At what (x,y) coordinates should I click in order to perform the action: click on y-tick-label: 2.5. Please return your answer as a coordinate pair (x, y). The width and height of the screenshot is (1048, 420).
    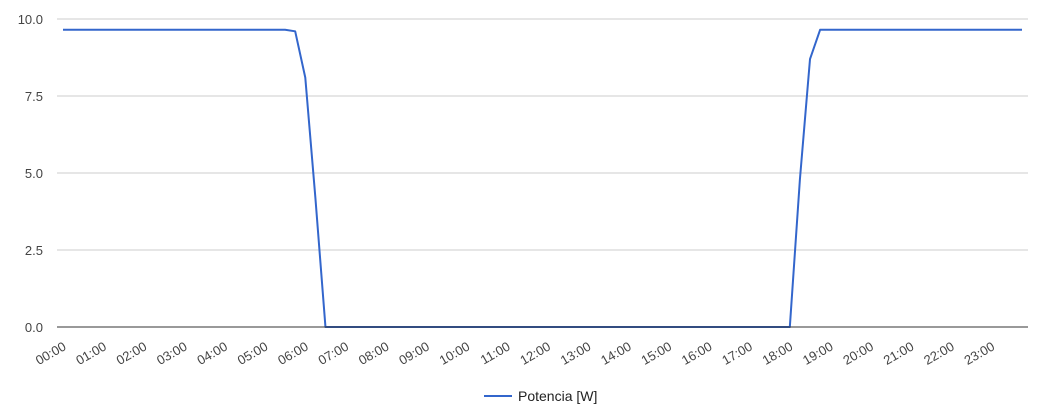
    Looking at the image, I should click on (34, 250).